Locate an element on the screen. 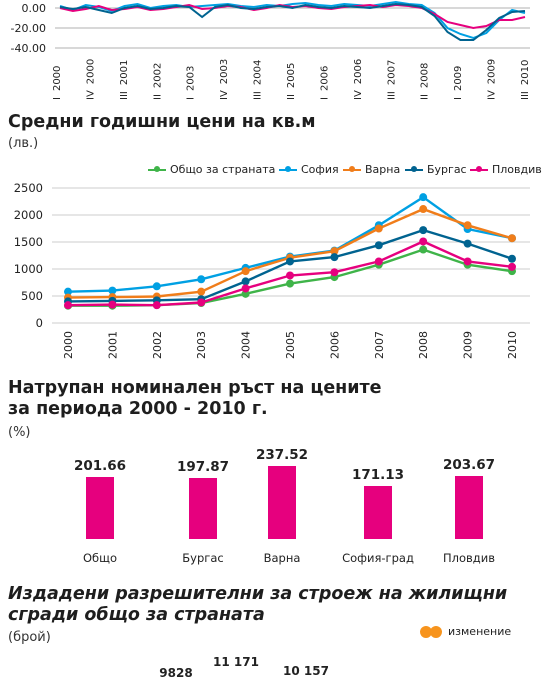 The image size is (546, 680). legend-label: Бургас is located at coordinates (447, 169).